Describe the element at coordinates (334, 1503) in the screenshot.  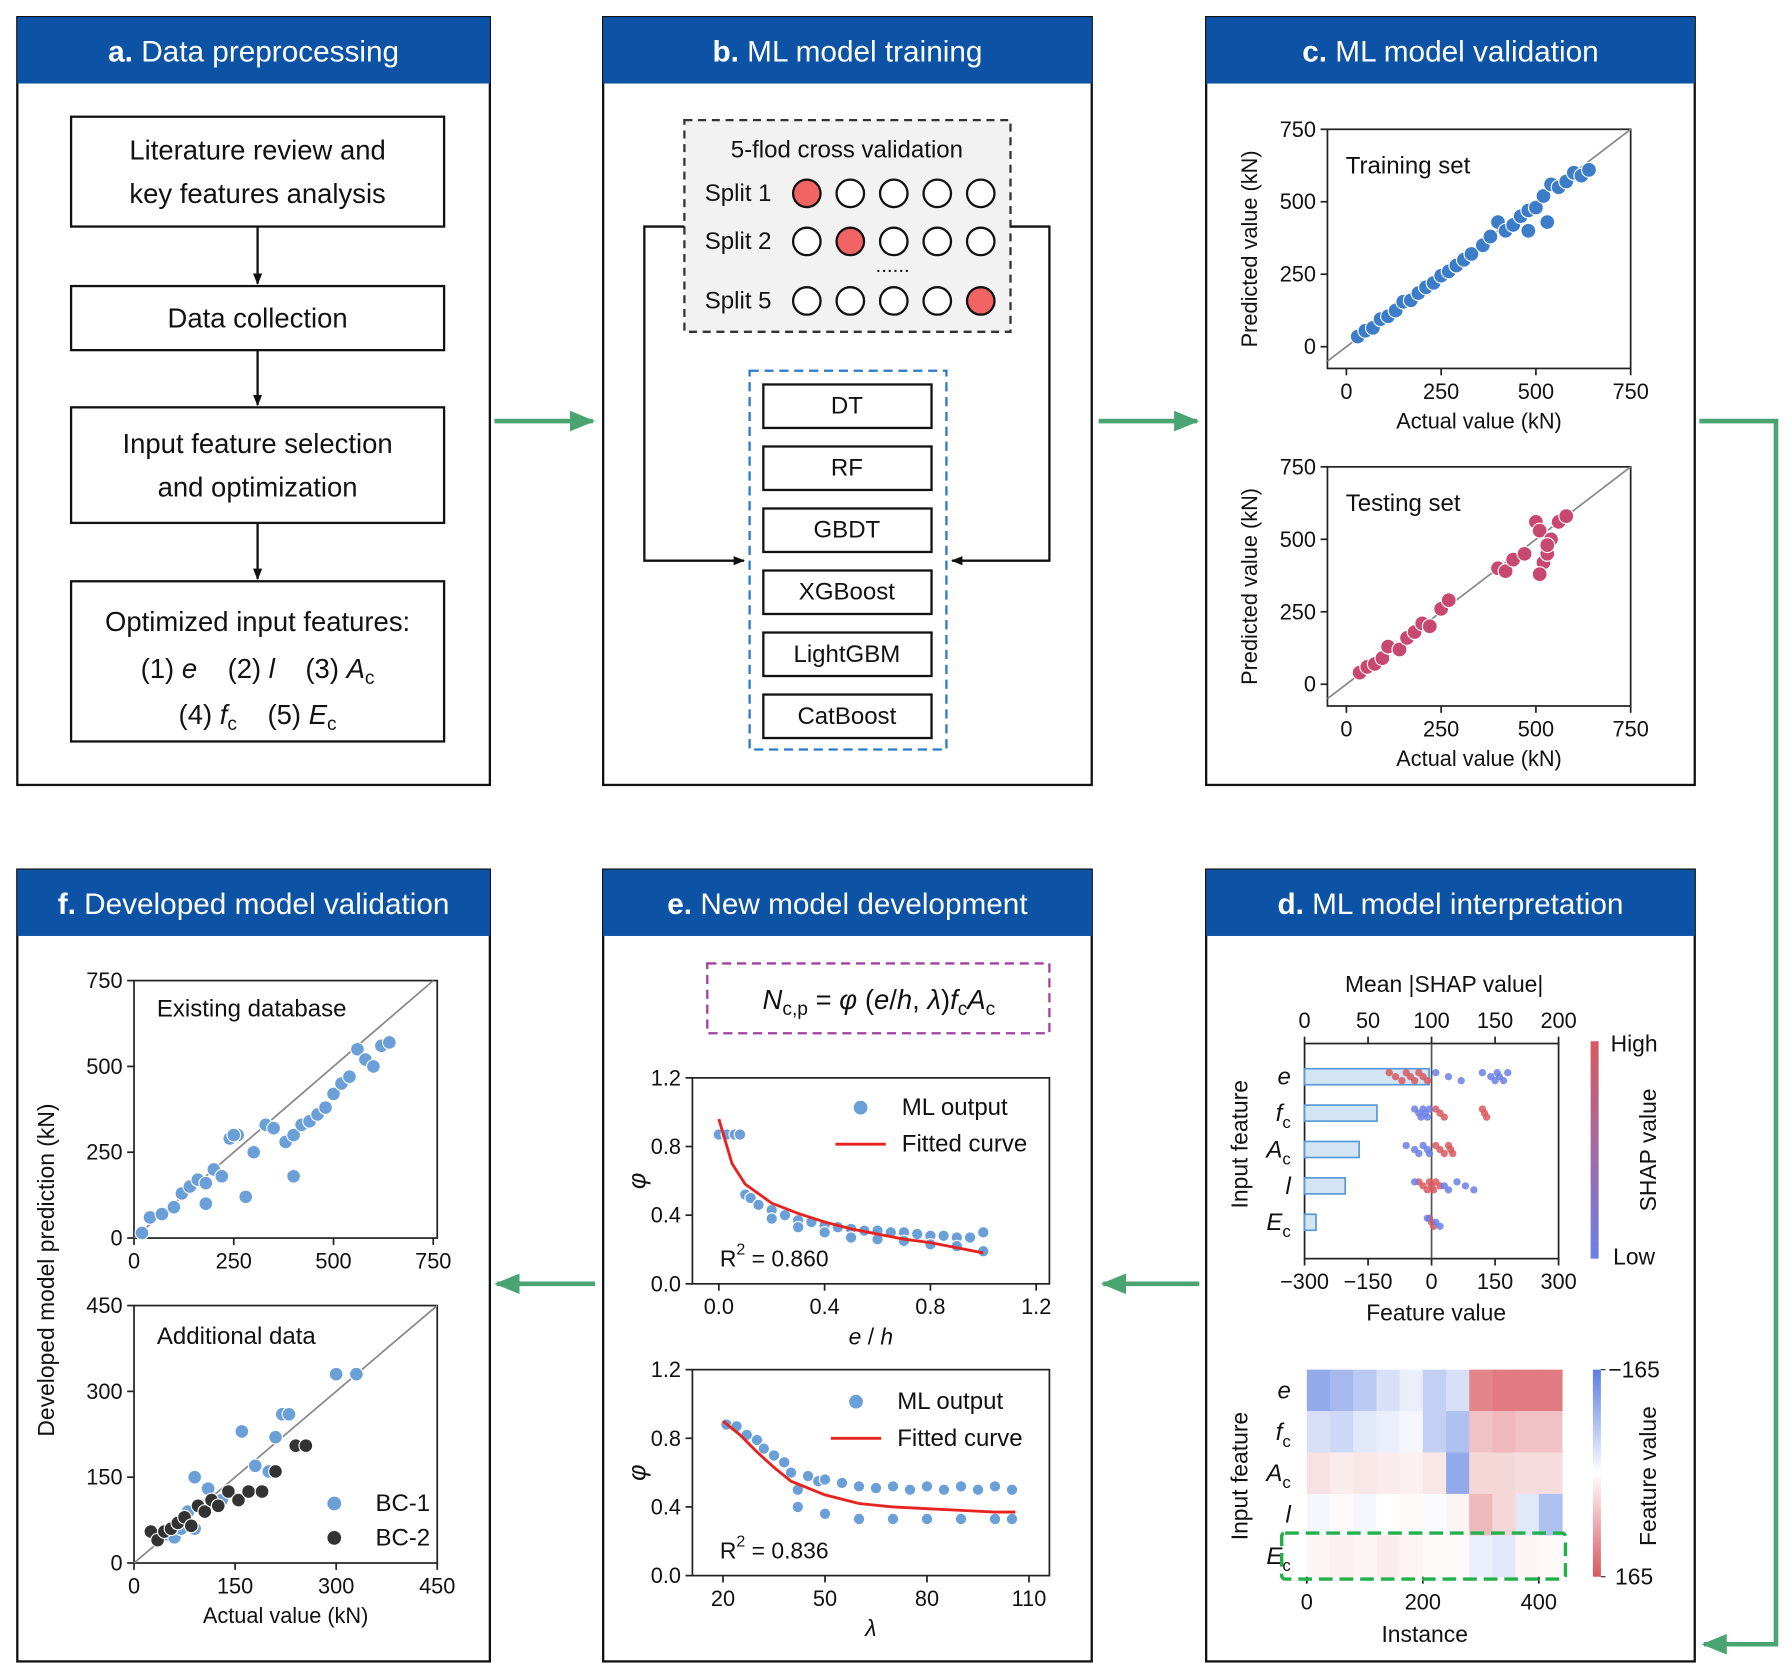
I see `legend-marker` at that location.